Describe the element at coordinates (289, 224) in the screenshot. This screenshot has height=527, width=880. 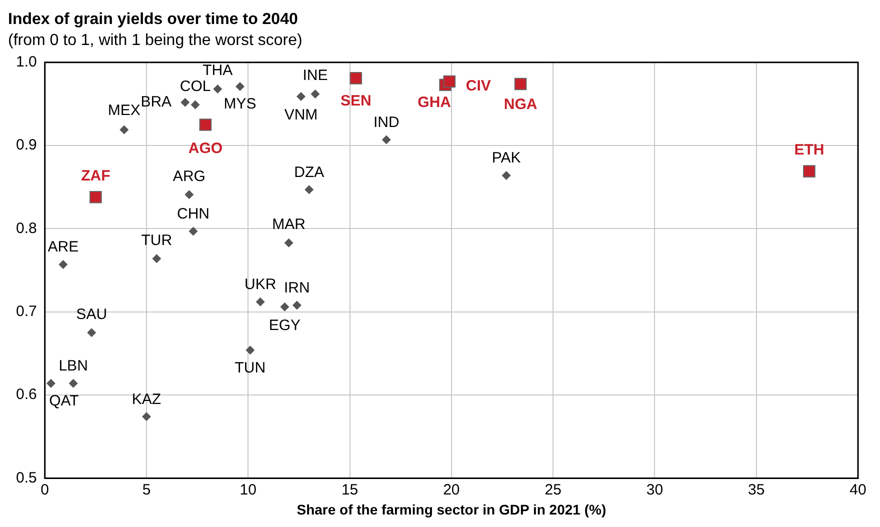
I see `data-label: MAR` at that location.